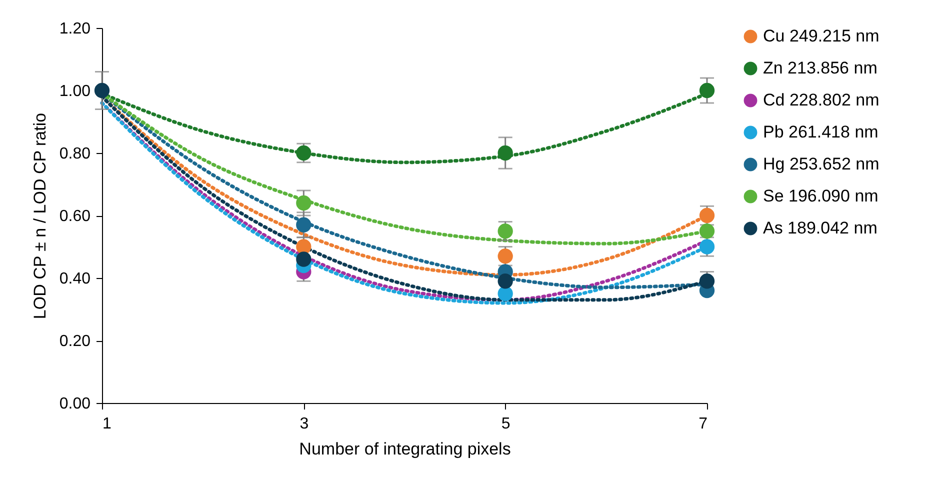 Image resolution: width=944 pixels, height=504 pixels. What do you see at coordinates (40, 216) in the screenshot?
I see `y-axis-title: LOD CP ± n / LOD CP ratio` at bounding box center [40, 216].